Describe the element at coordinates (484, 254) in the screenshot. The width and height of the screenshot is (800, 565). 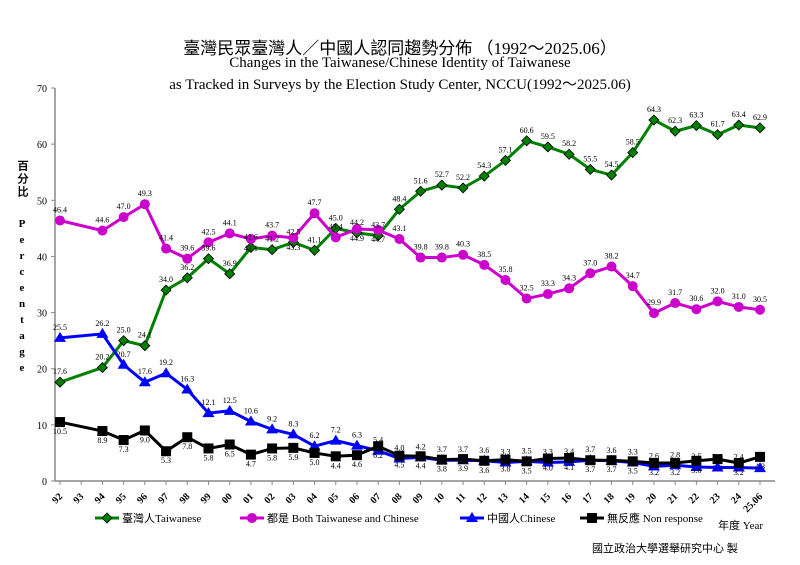
I see `data-label: 38.5` at that location.